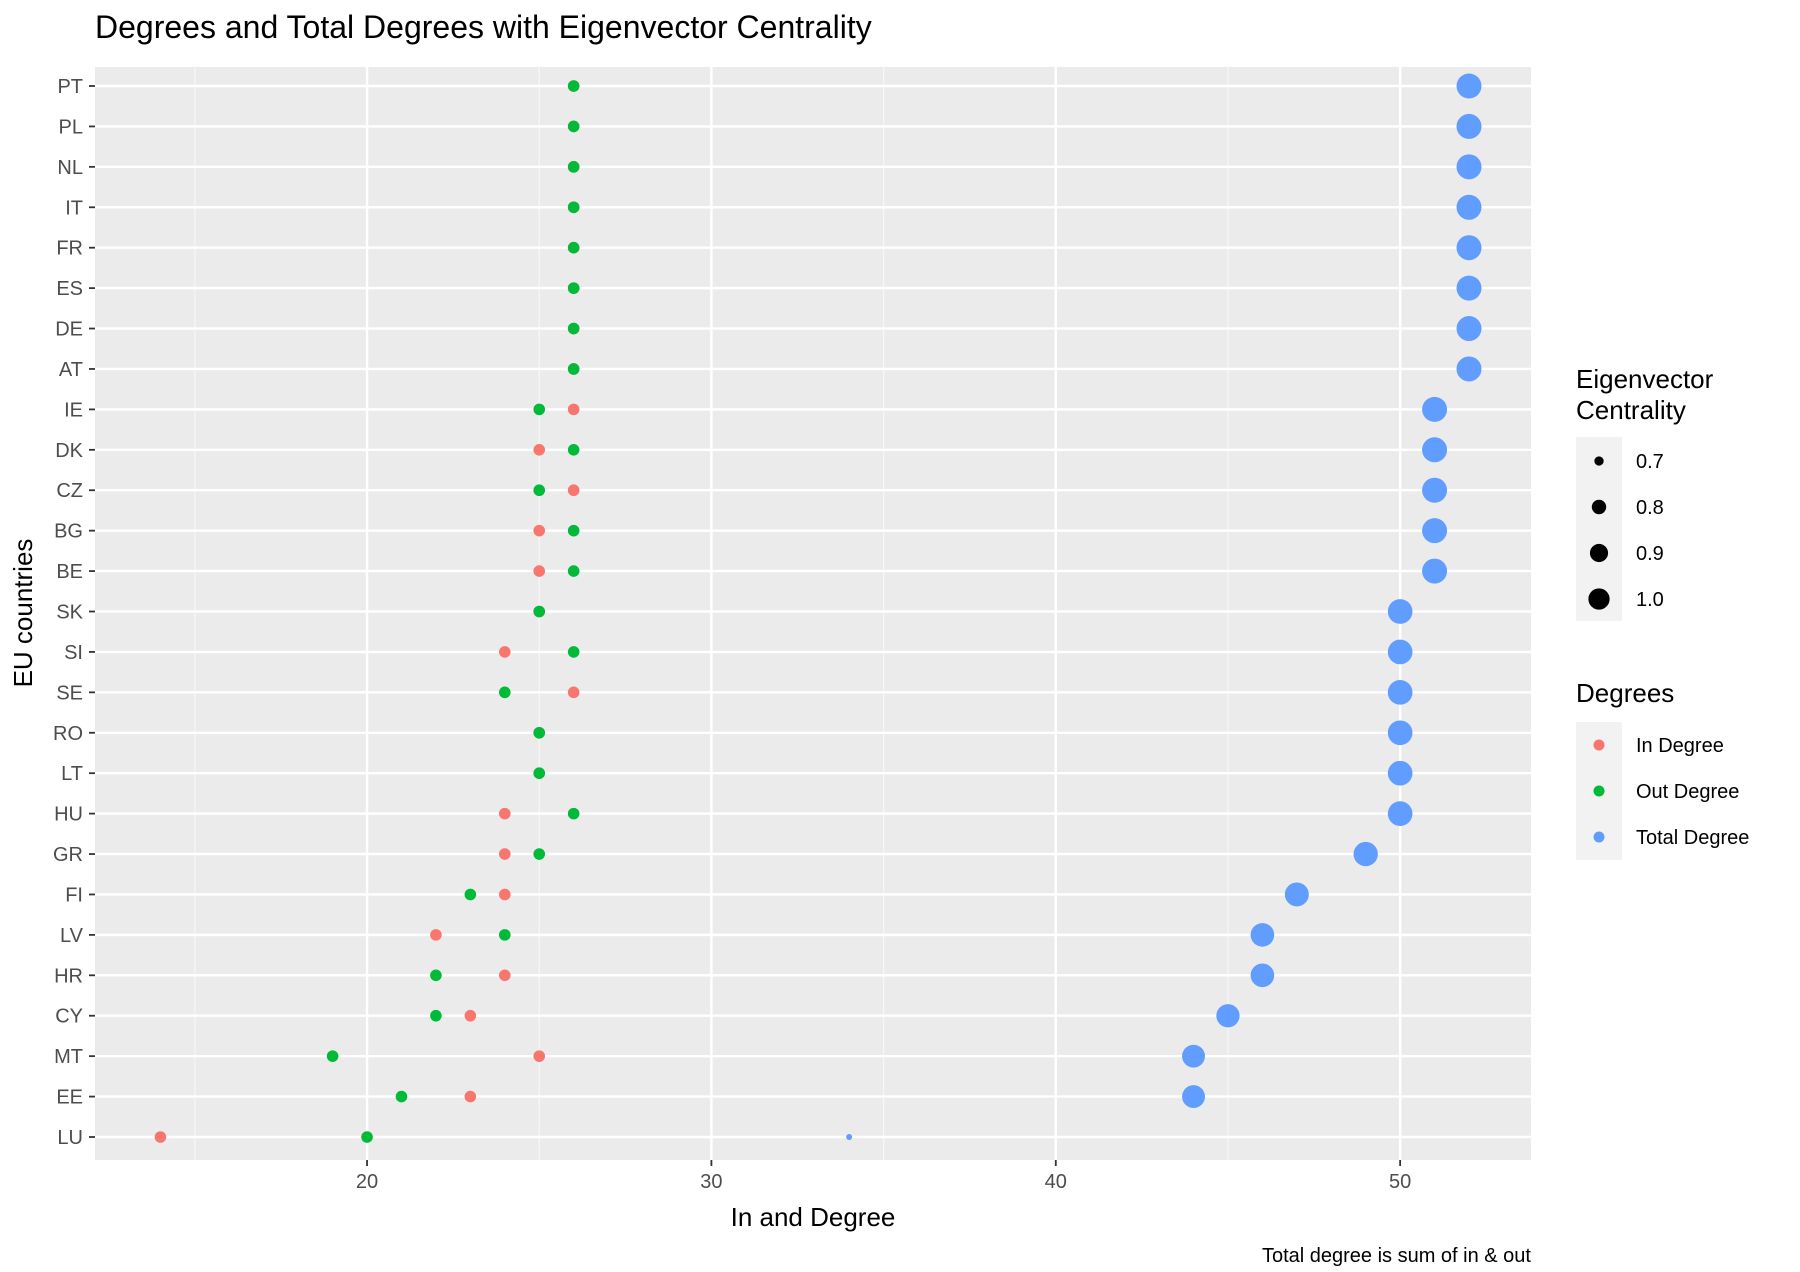 The height and width of the screenshot is (1272, 1800). What do you see at coordinates (1625, 693) in the screenshot?
I see `legend-color-title: Degrees` at bounding box center [1625, 693].